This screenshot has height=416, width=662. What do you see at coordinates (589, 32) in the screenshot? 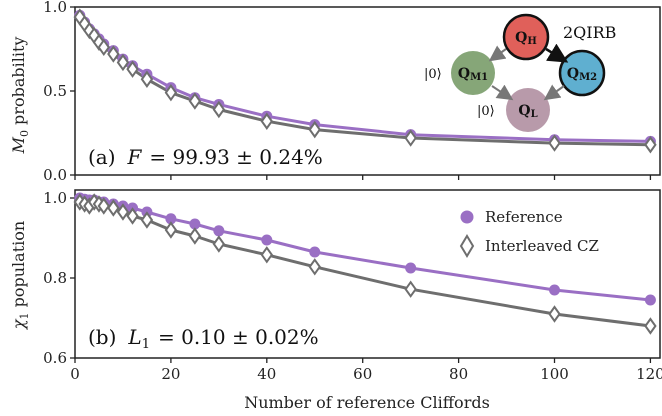
I see `diagram-title: 2QIRB` at bounding box center [589, 32].